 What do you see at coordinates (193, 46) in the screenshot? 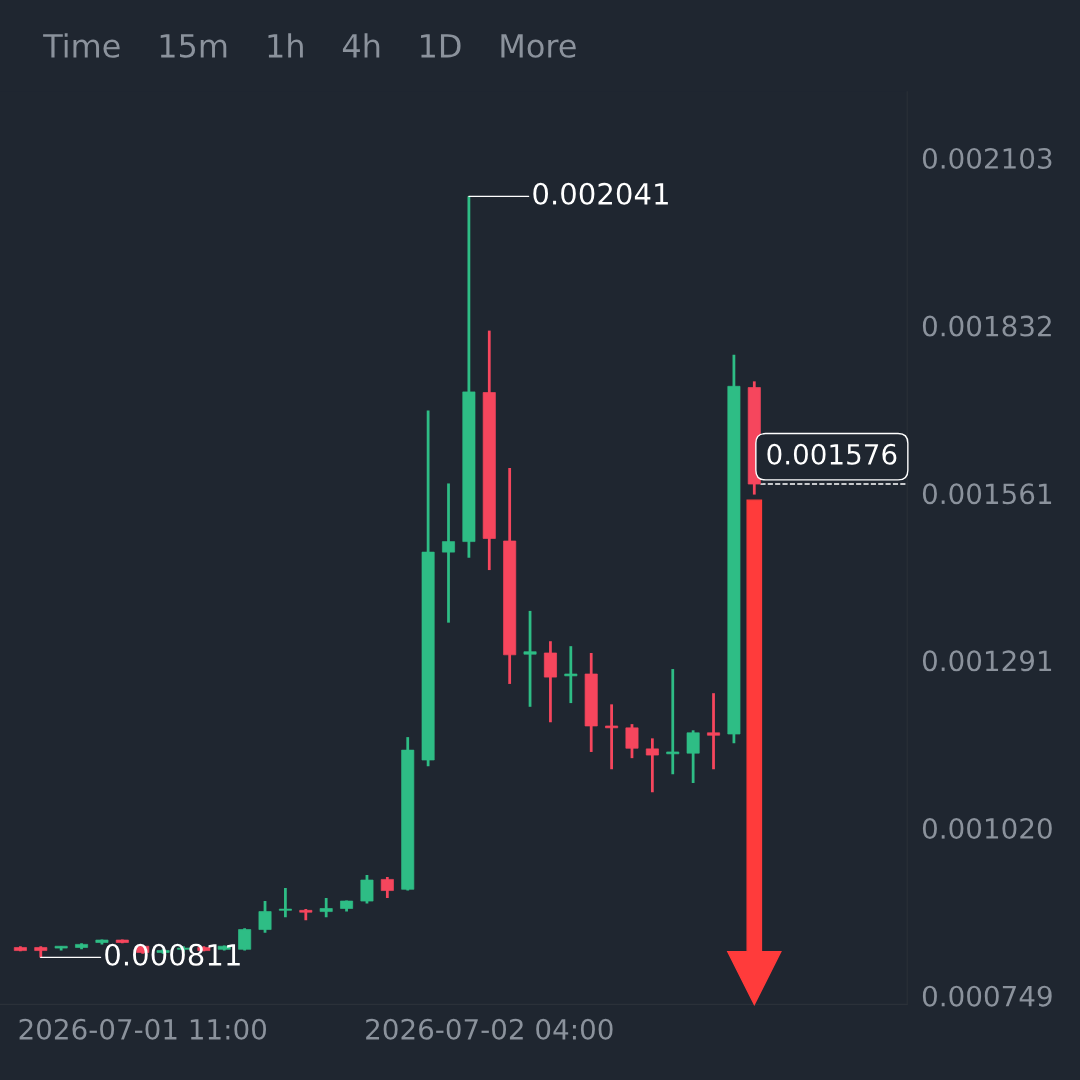
I see `text: 15m` at bounding box center [193, 46].